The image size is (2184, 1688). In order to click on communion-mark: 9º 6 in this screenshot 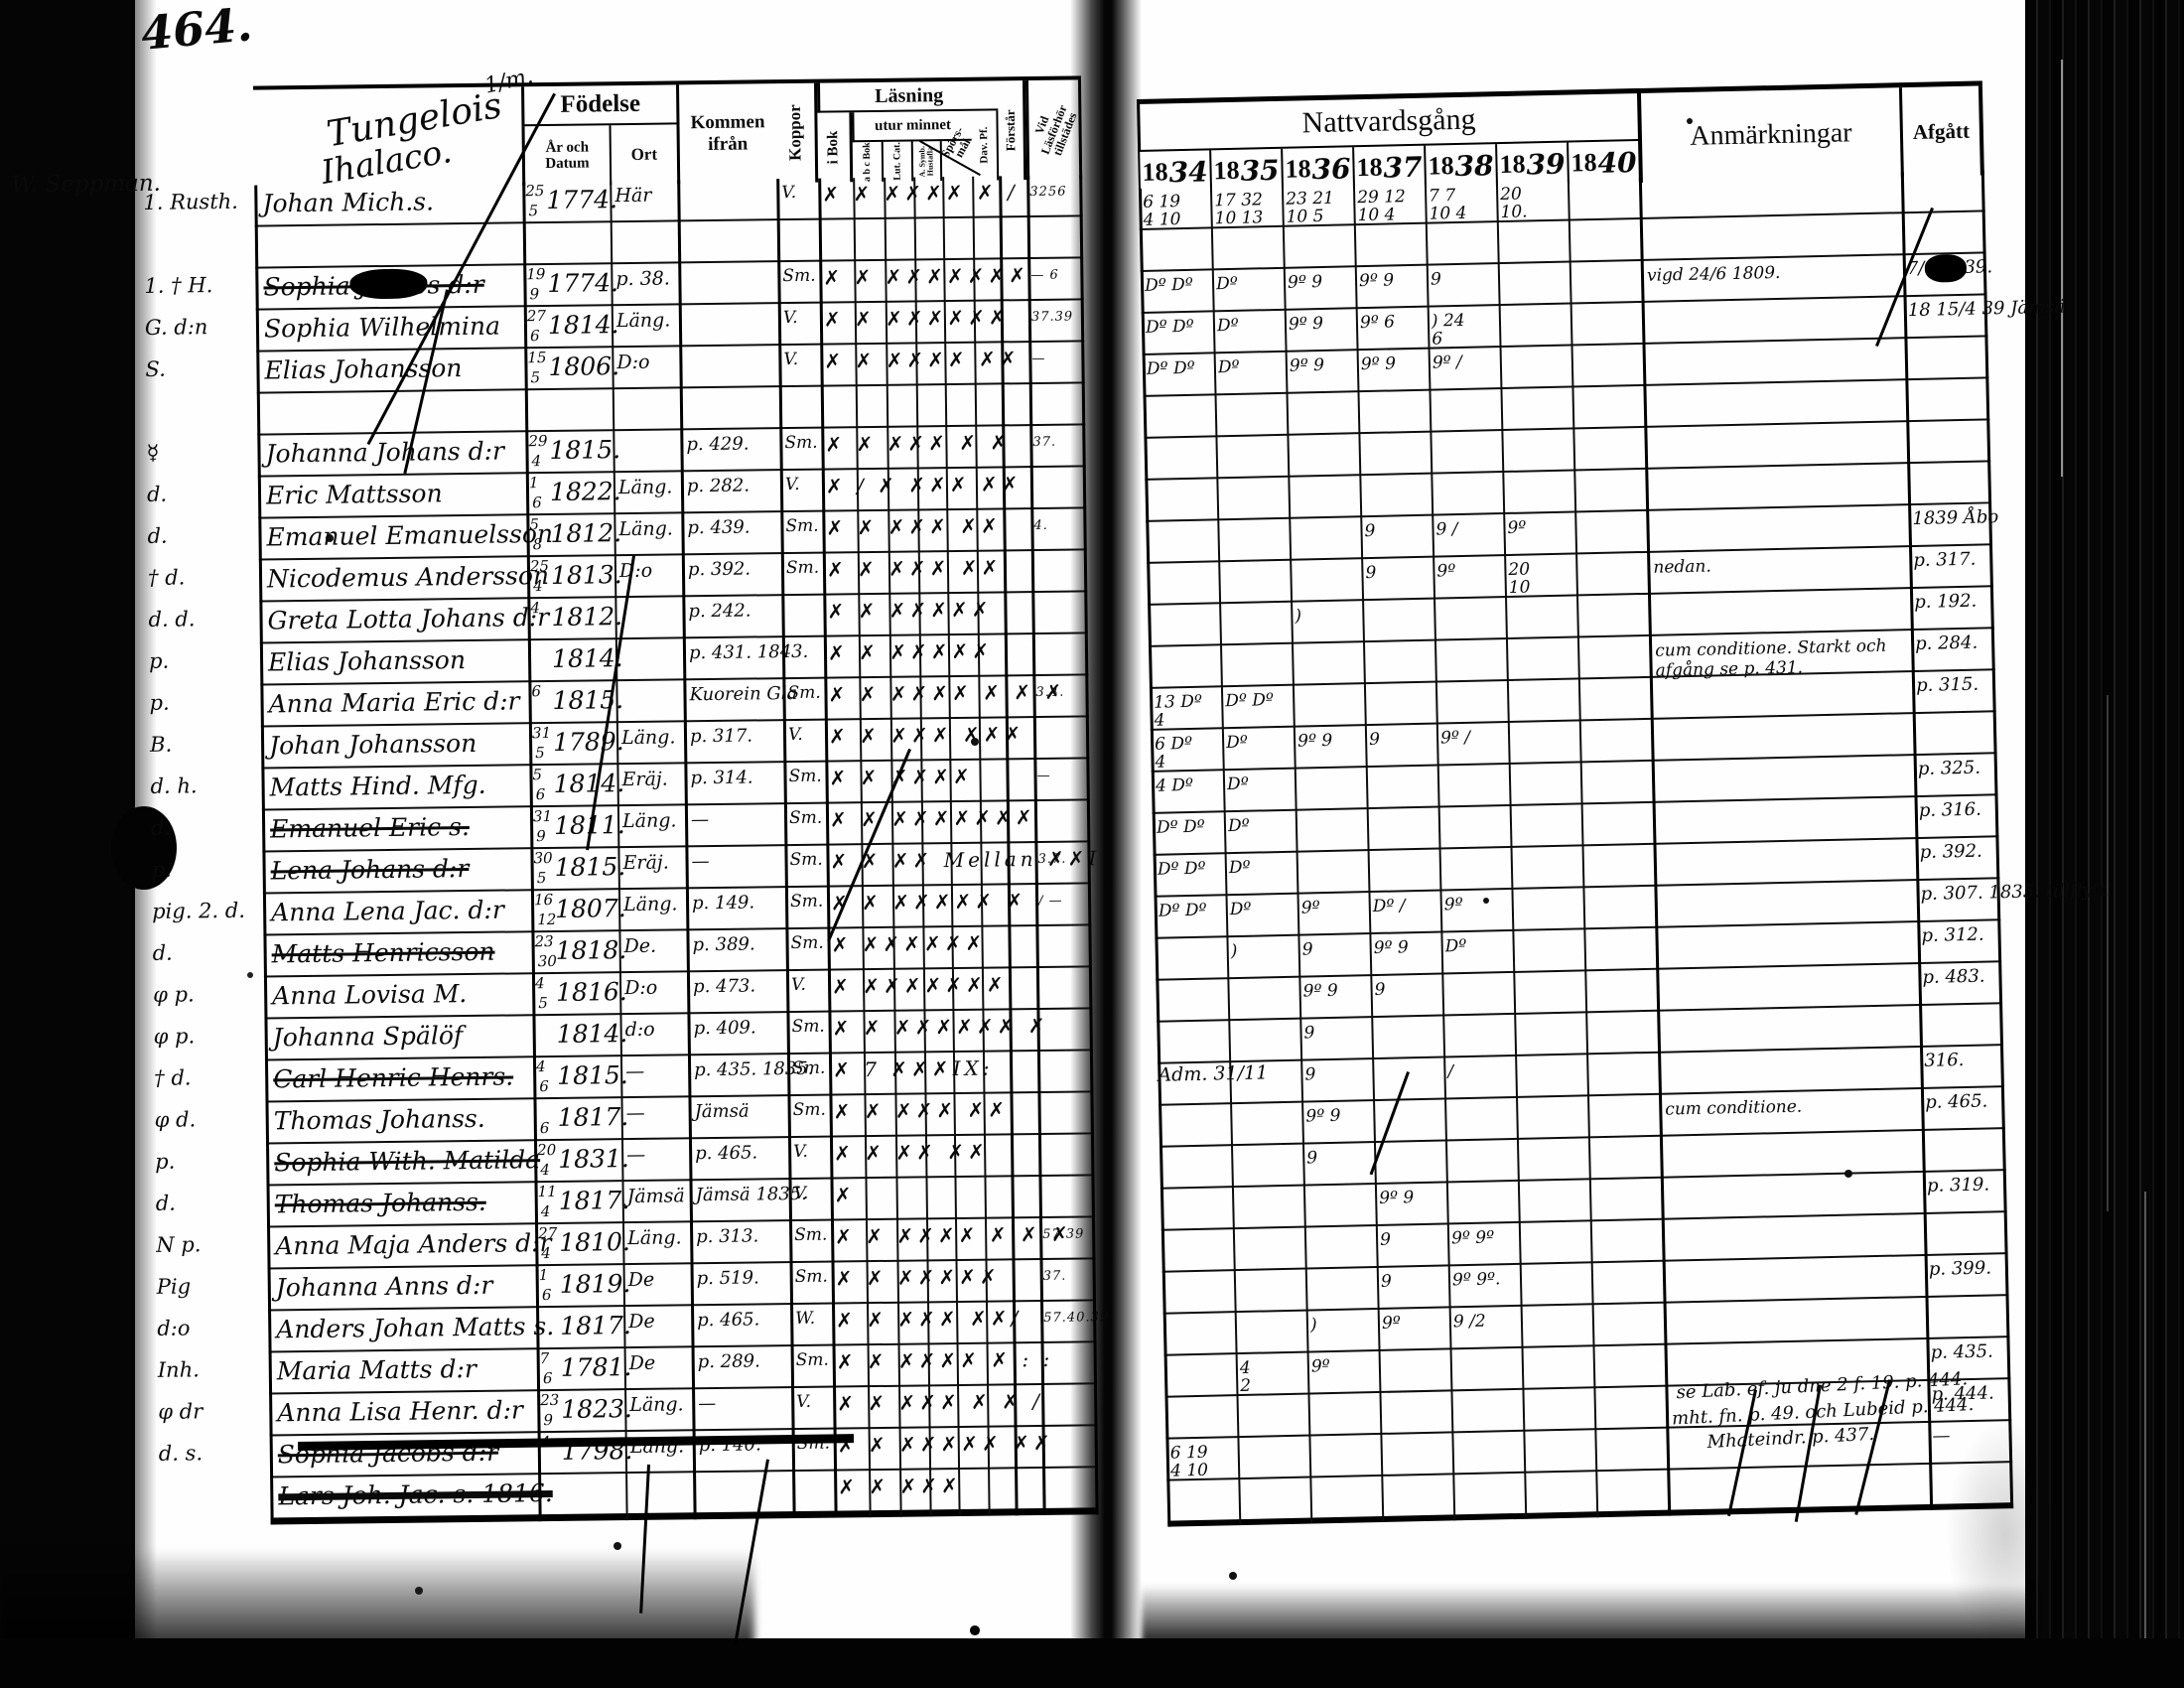, I will do `click(1395, 322)`.